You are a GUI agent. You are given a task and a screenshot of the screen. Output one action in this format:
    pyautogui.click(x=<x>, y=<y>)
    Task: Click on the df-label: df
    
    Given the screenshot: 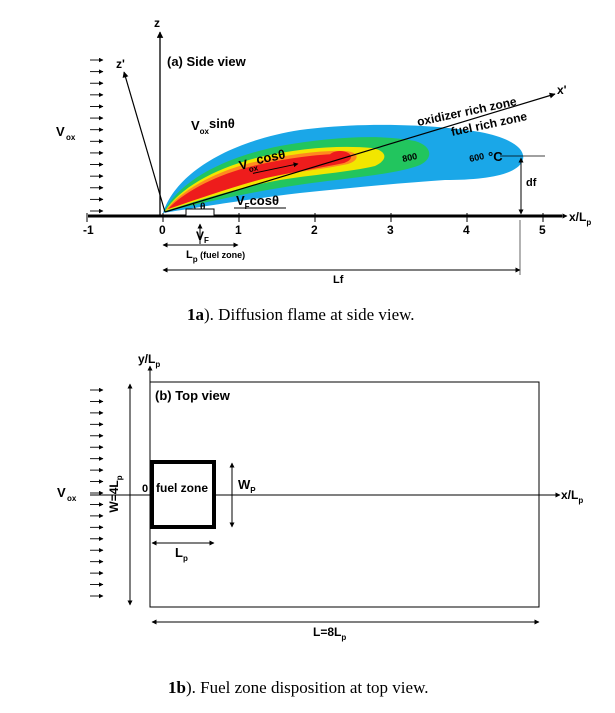 What is the action you would take?
    pyautogui.click(x=531, y=183)
    